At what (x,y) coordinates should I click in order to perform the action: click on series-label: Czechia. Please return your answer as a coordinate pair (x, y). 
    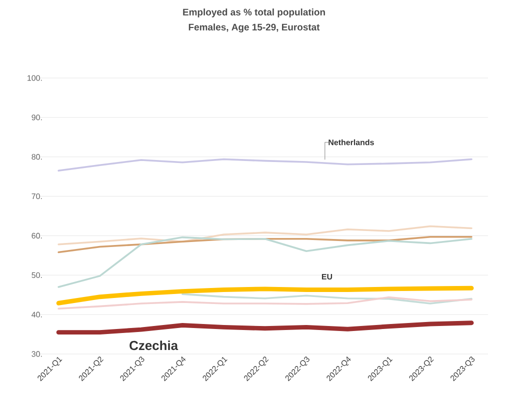
    Looking at the image, I should click on (154, 345).